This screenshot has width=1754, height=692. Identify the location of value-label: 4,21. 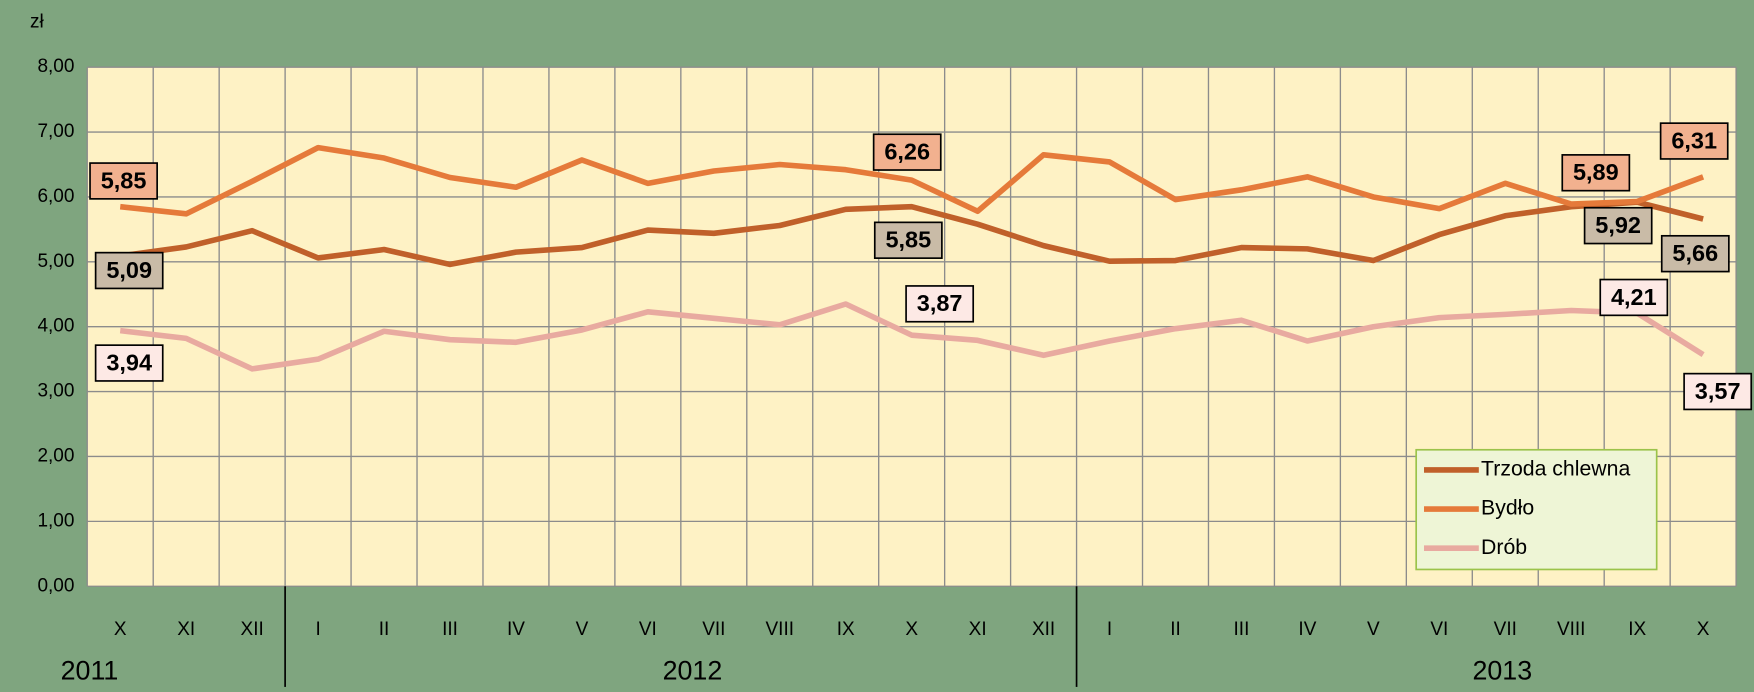
(1634, 297).